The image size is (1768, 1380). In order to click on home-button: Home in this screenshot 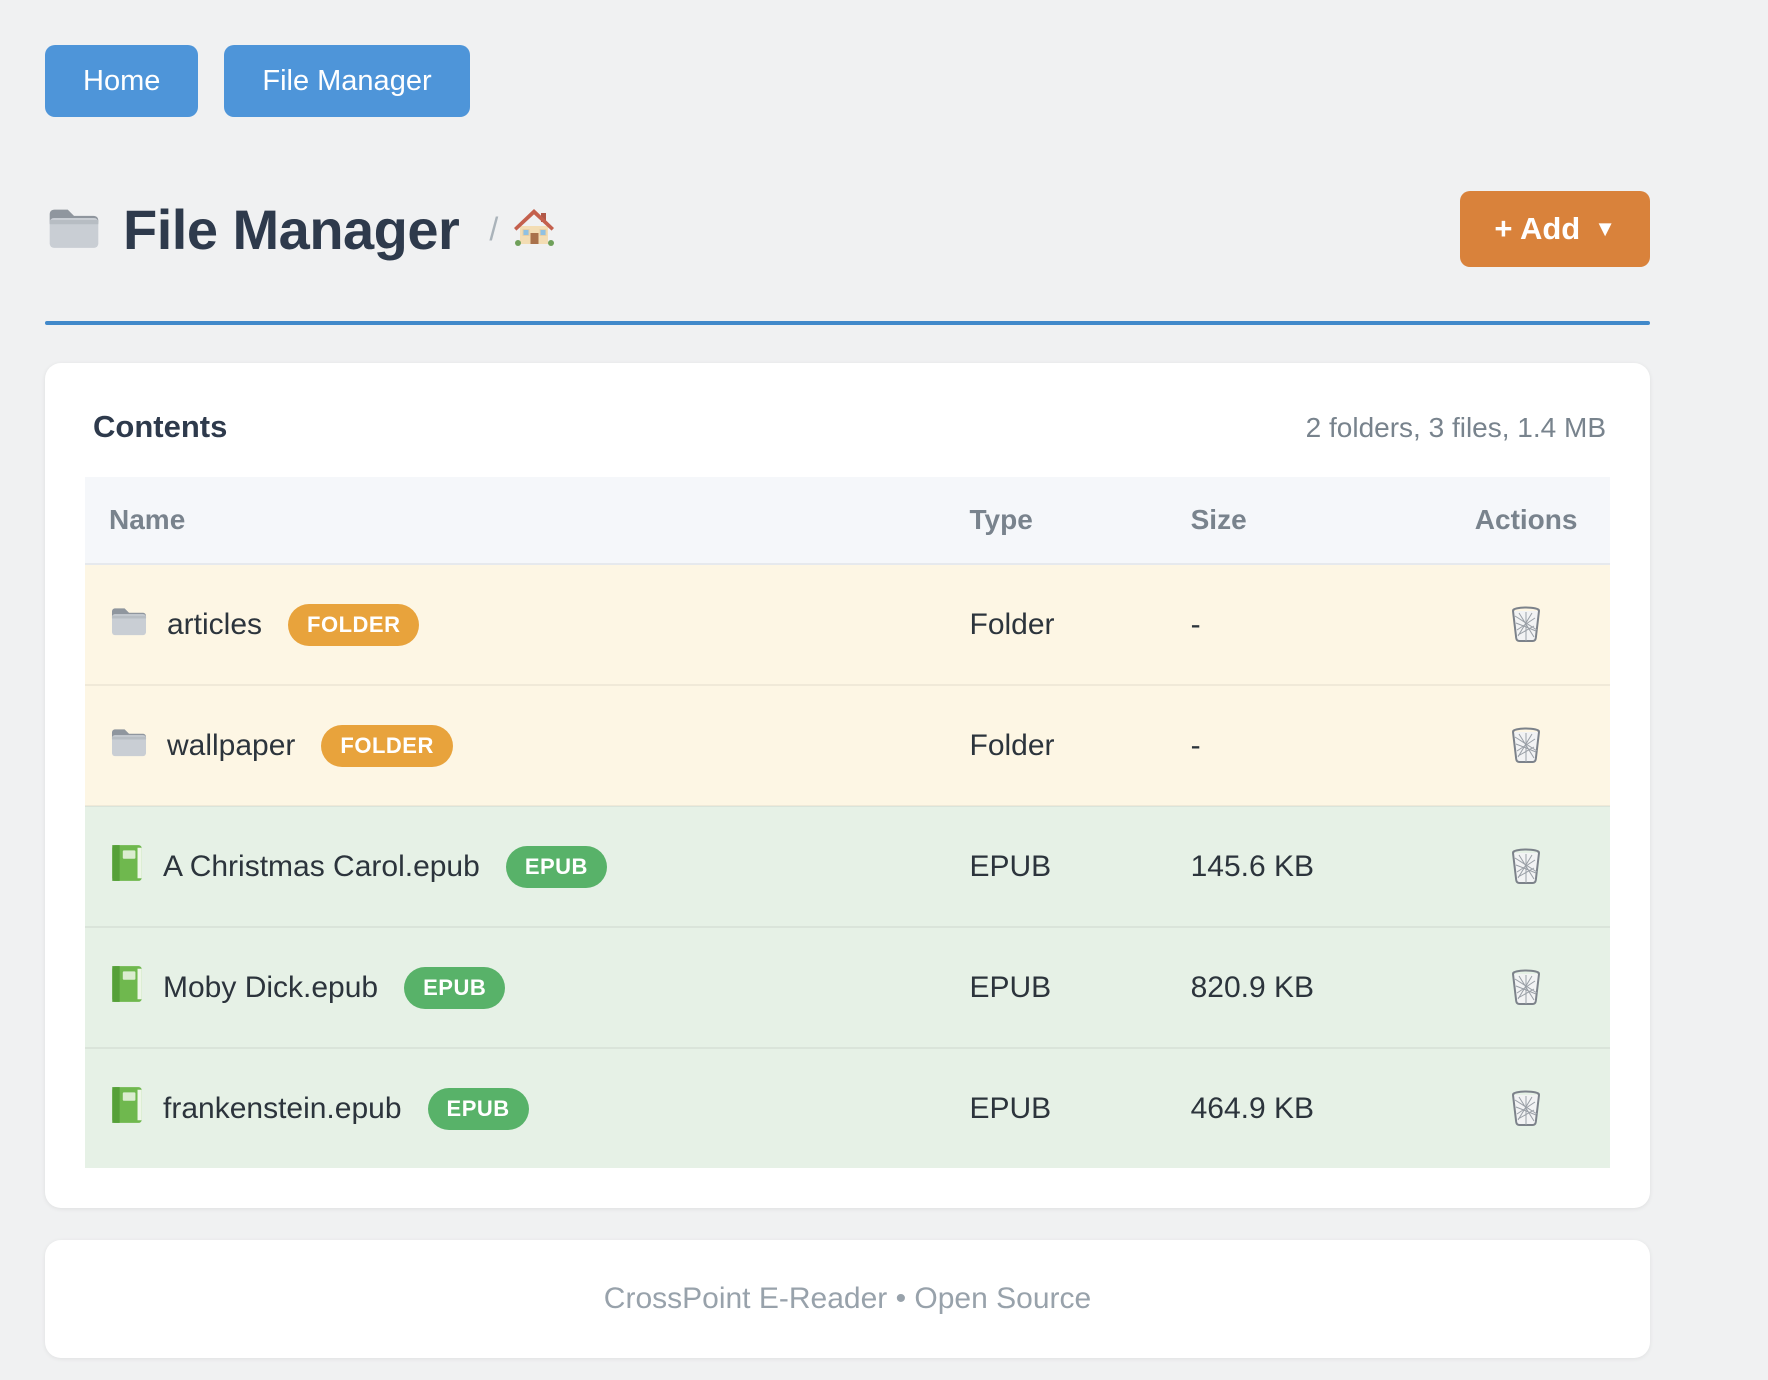, I will do `click(122, 81)`.